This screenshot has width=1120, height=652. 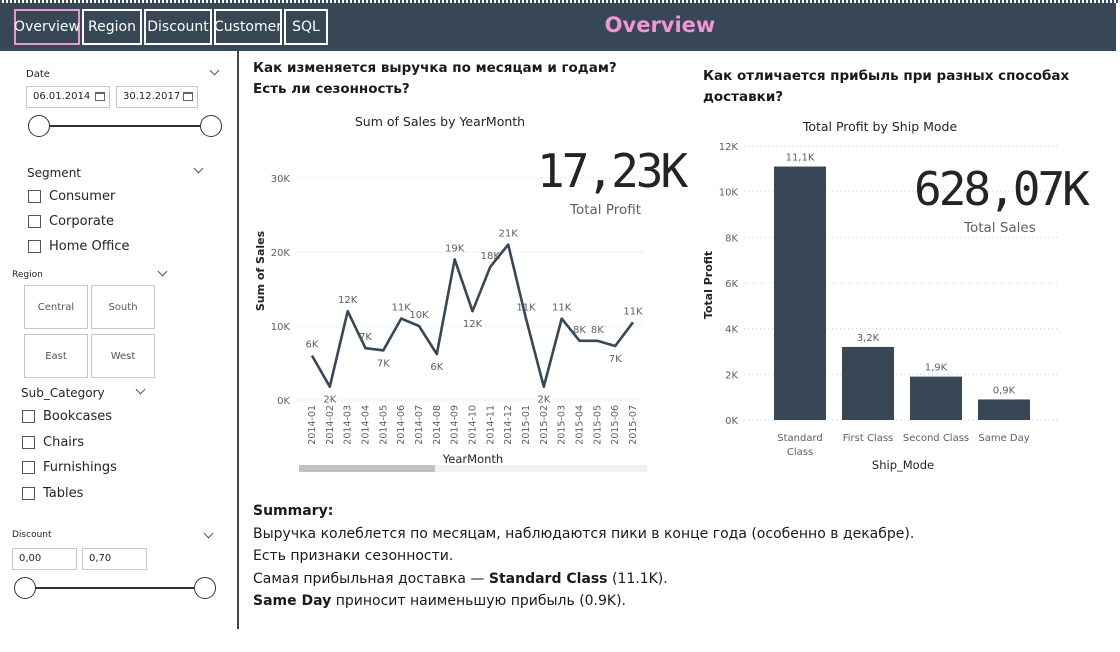 I want to click on option-label: Tables, so click(x=63, y=493).